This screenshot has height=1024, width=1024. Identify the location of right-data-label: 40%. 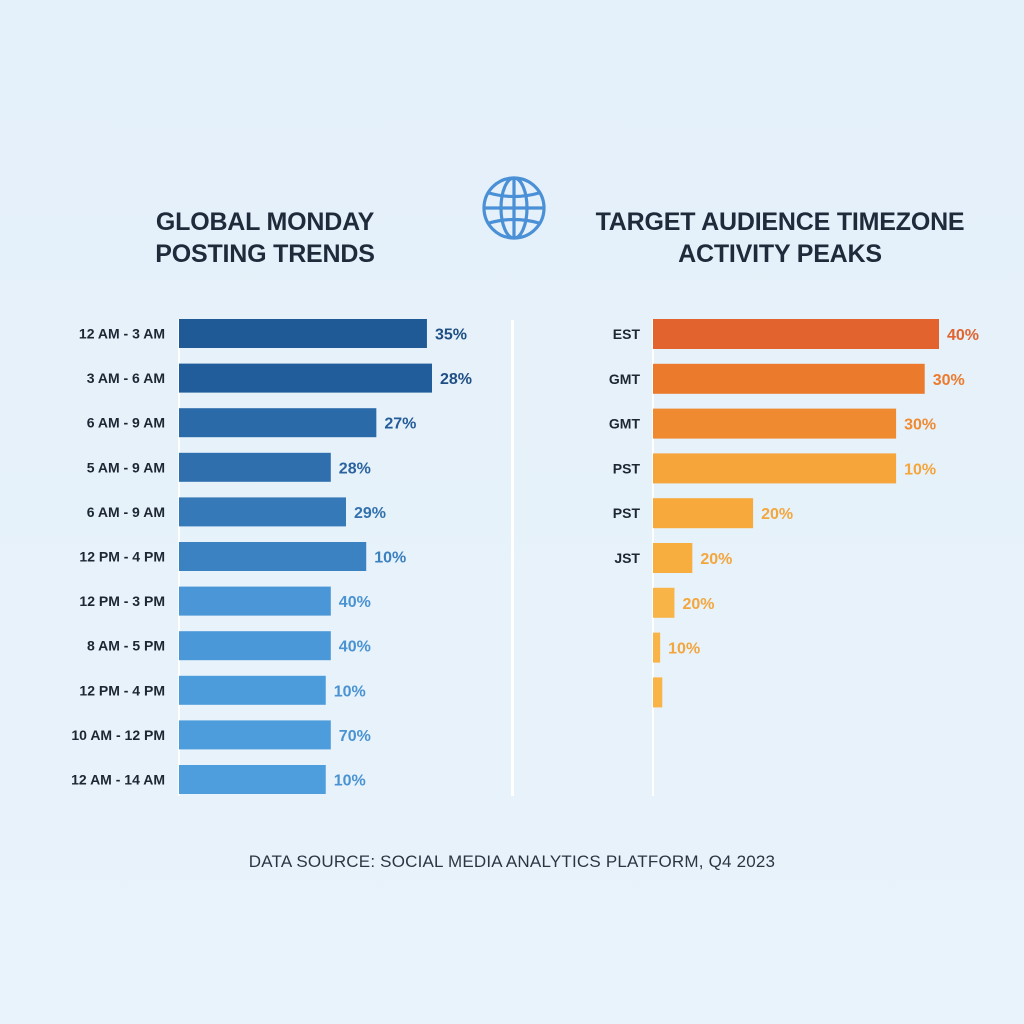
(963, 335).